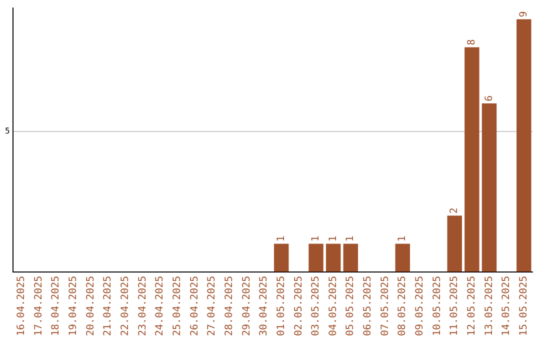 The height and width of the screenshot is (340, 540). What do you see at coordinates (22, 306) in the screenshot?
I see `x-tick-label: 16.04.2025` at bounding box center [22, 306].